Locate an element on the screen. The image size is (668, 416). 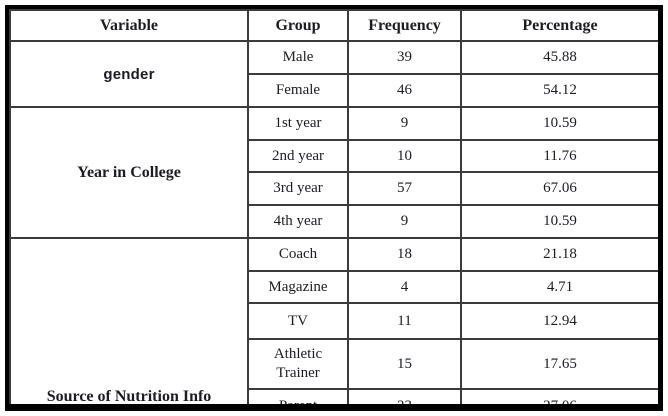
table-row: 3rd year 57 67.06 is located at coordinates (334, 188).